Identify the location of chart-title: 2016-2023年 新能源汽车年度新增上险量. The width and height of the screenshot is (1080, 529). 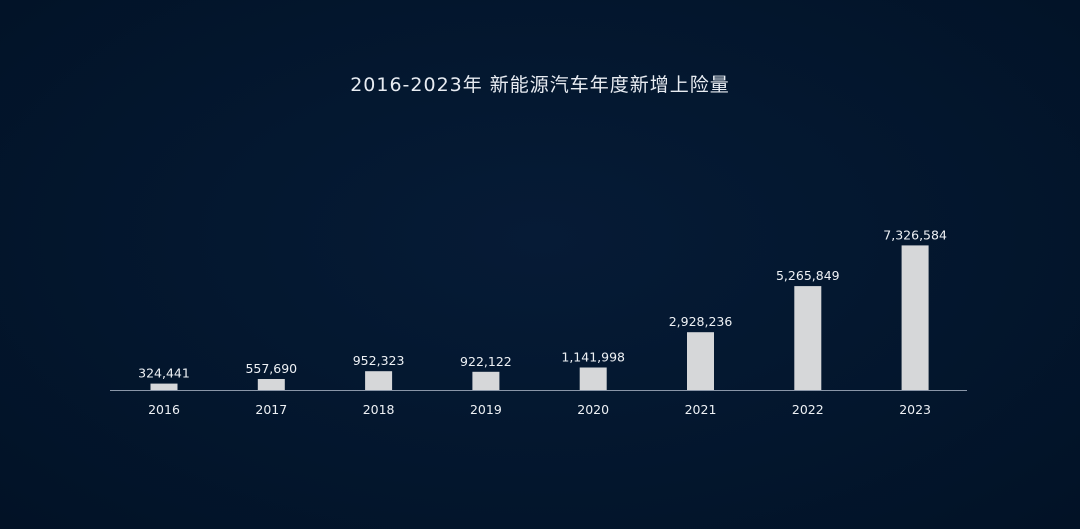
(540, 85).